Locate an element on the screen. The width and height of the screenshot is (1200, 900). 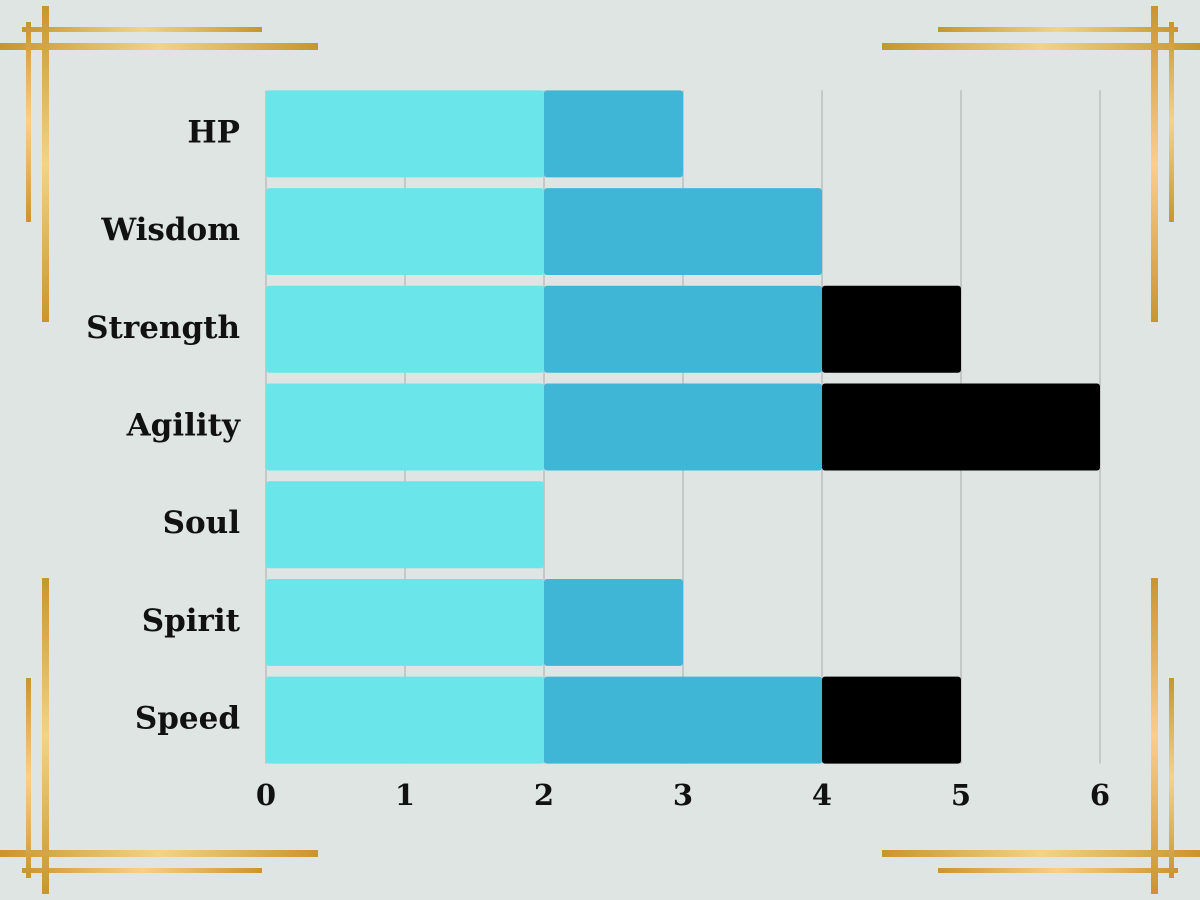
y-tick-label: Spirit is located at coordinates (191, 621).